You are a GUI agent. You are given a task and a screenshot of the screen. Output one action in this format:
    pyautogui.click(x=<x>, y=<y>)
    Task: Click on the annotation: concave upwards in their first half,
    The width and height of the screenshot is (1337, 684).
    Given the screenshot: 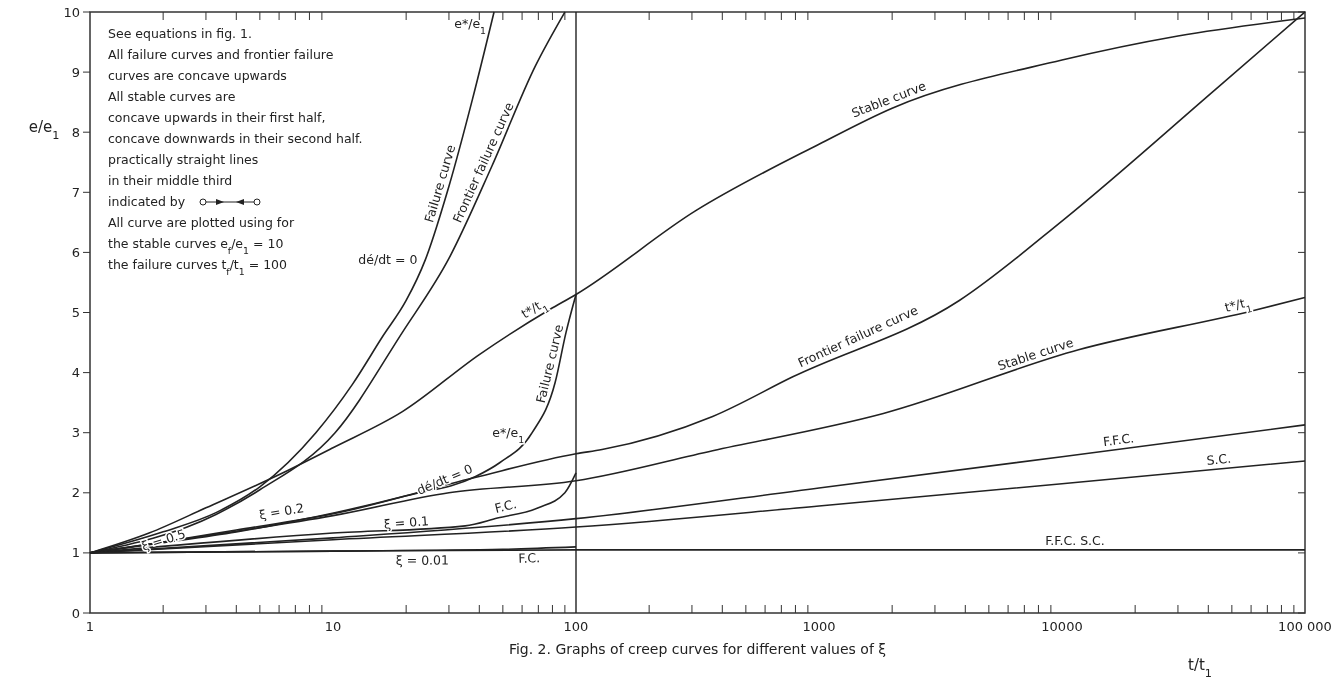 What is the action you would take?
    pyautogui.click(x=217, y=117)
    